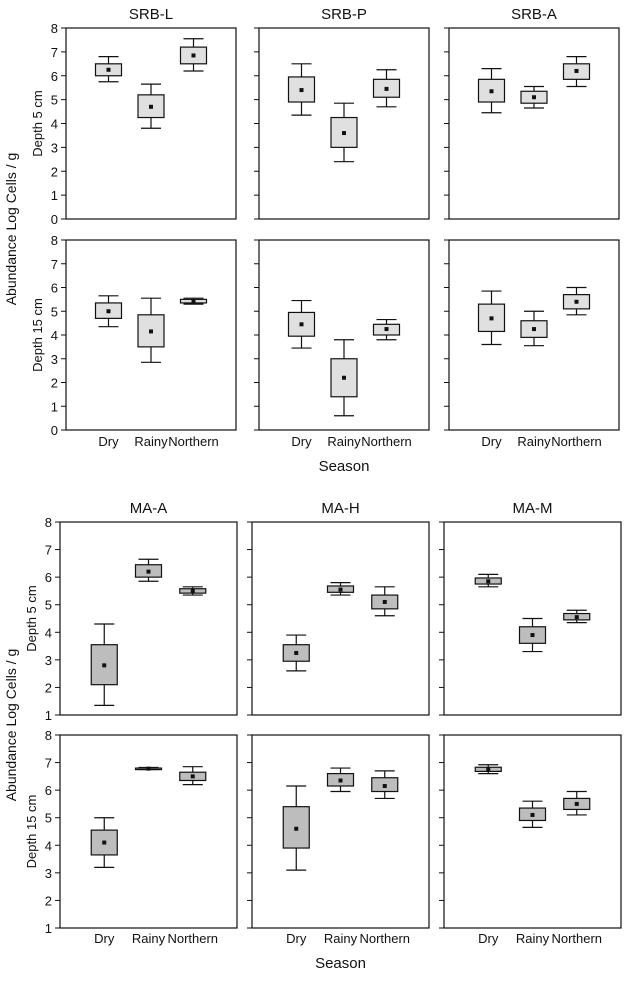 The image size is (639, 983). I want to click on panel-title: MA-A, so click(149, 508).